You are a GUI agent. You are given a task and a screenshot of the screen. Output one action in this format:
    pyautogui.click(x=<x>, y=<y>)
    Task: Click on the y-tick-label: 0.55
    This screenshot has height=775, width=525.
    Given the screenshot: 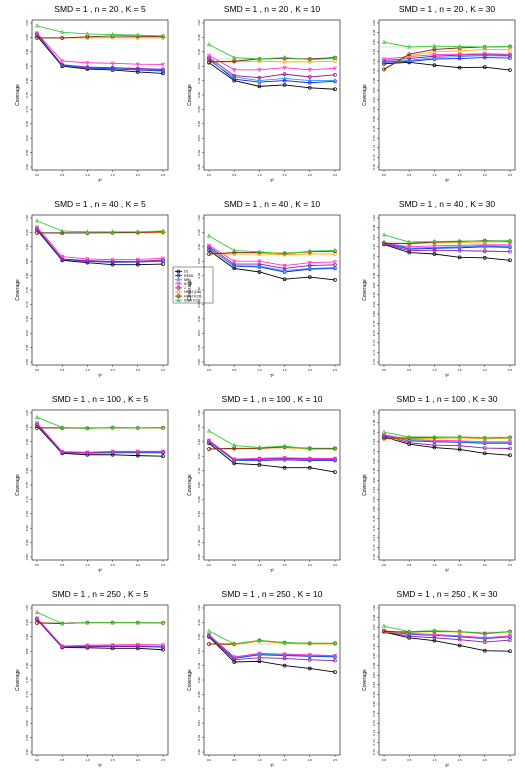 What is the action you would take?
    pyautogui.click(x=27, y=542)
    